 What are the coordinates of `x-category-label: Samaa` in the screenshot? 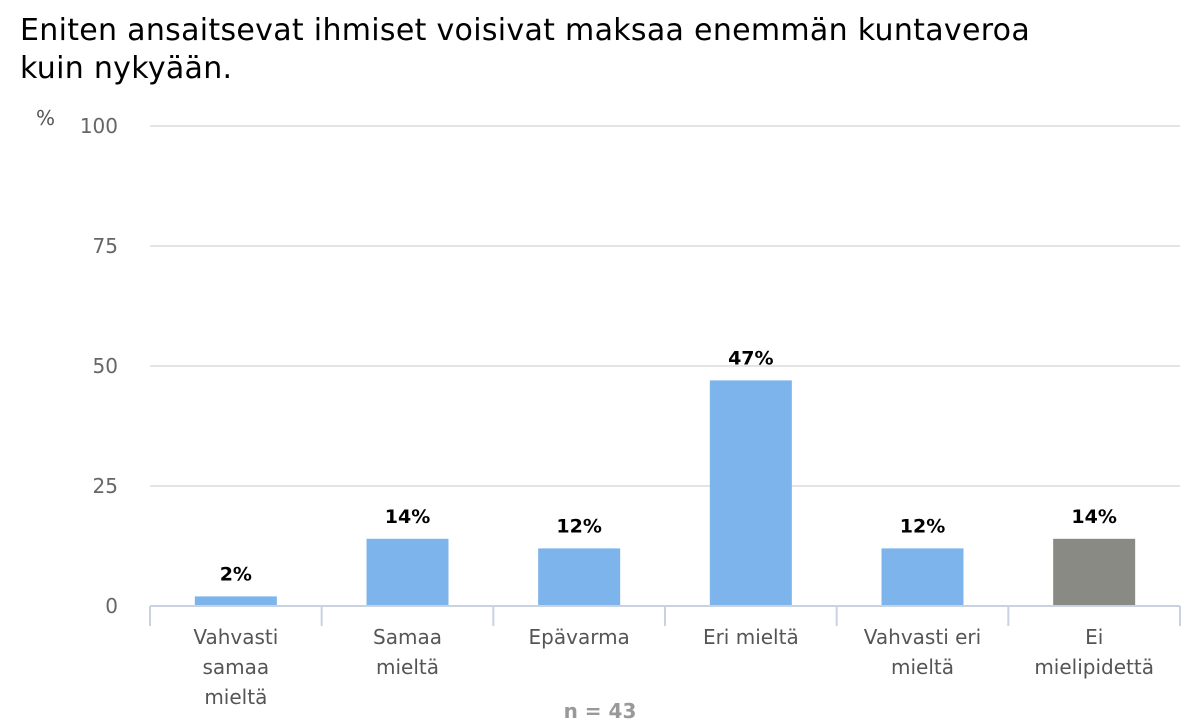 It's located at (407, 637).